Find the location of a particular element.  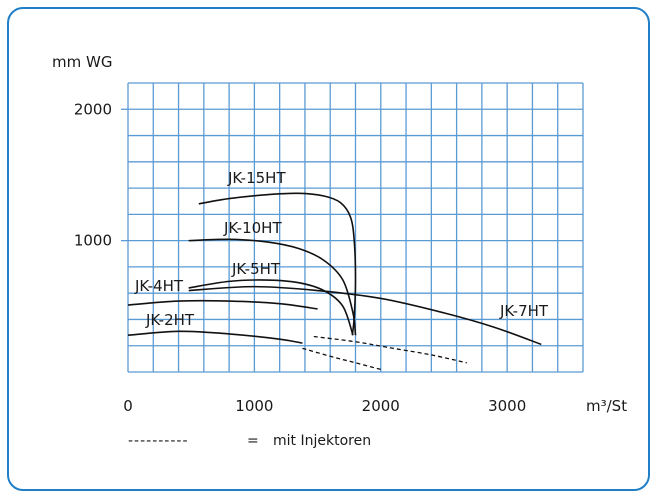

x-axis-label: m³/St is located at coordinates (606, 406).